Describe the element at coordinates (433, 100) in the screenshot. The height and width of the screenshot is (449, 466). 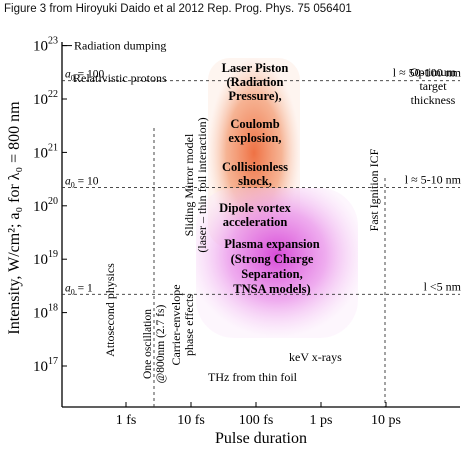
I see `optimum-label-2: thickness` at that location.